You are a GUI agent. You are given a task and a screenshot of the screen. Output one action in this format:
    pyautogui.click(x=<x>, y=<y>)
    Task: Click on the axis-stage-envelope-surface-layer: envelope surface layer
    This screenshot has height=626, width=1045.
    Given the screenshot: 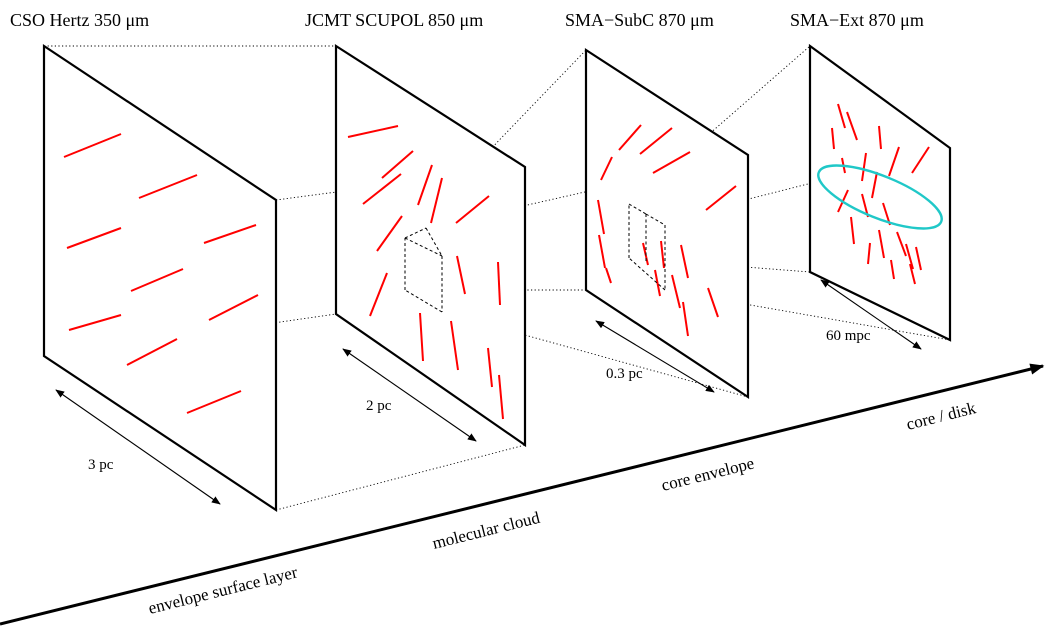 What is the action you would take?
    pyautogui.click(x=222, y=590)
    